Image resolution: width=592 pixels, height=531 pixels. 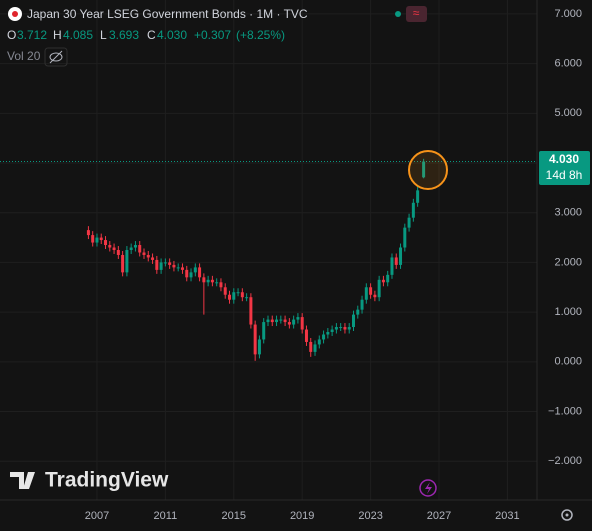 What do you see at coordinates (568, 362) in the screenshot?
I see `y-tick-label: 0.000` at bounding box center [568, 362].